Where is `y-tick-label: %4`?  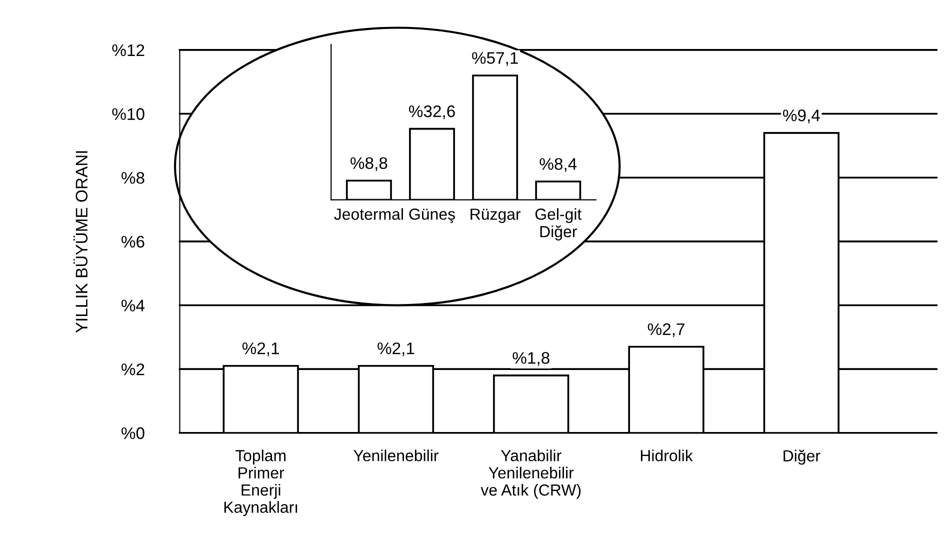
y-tick-label: %4 is located at coordinates (133, 306).